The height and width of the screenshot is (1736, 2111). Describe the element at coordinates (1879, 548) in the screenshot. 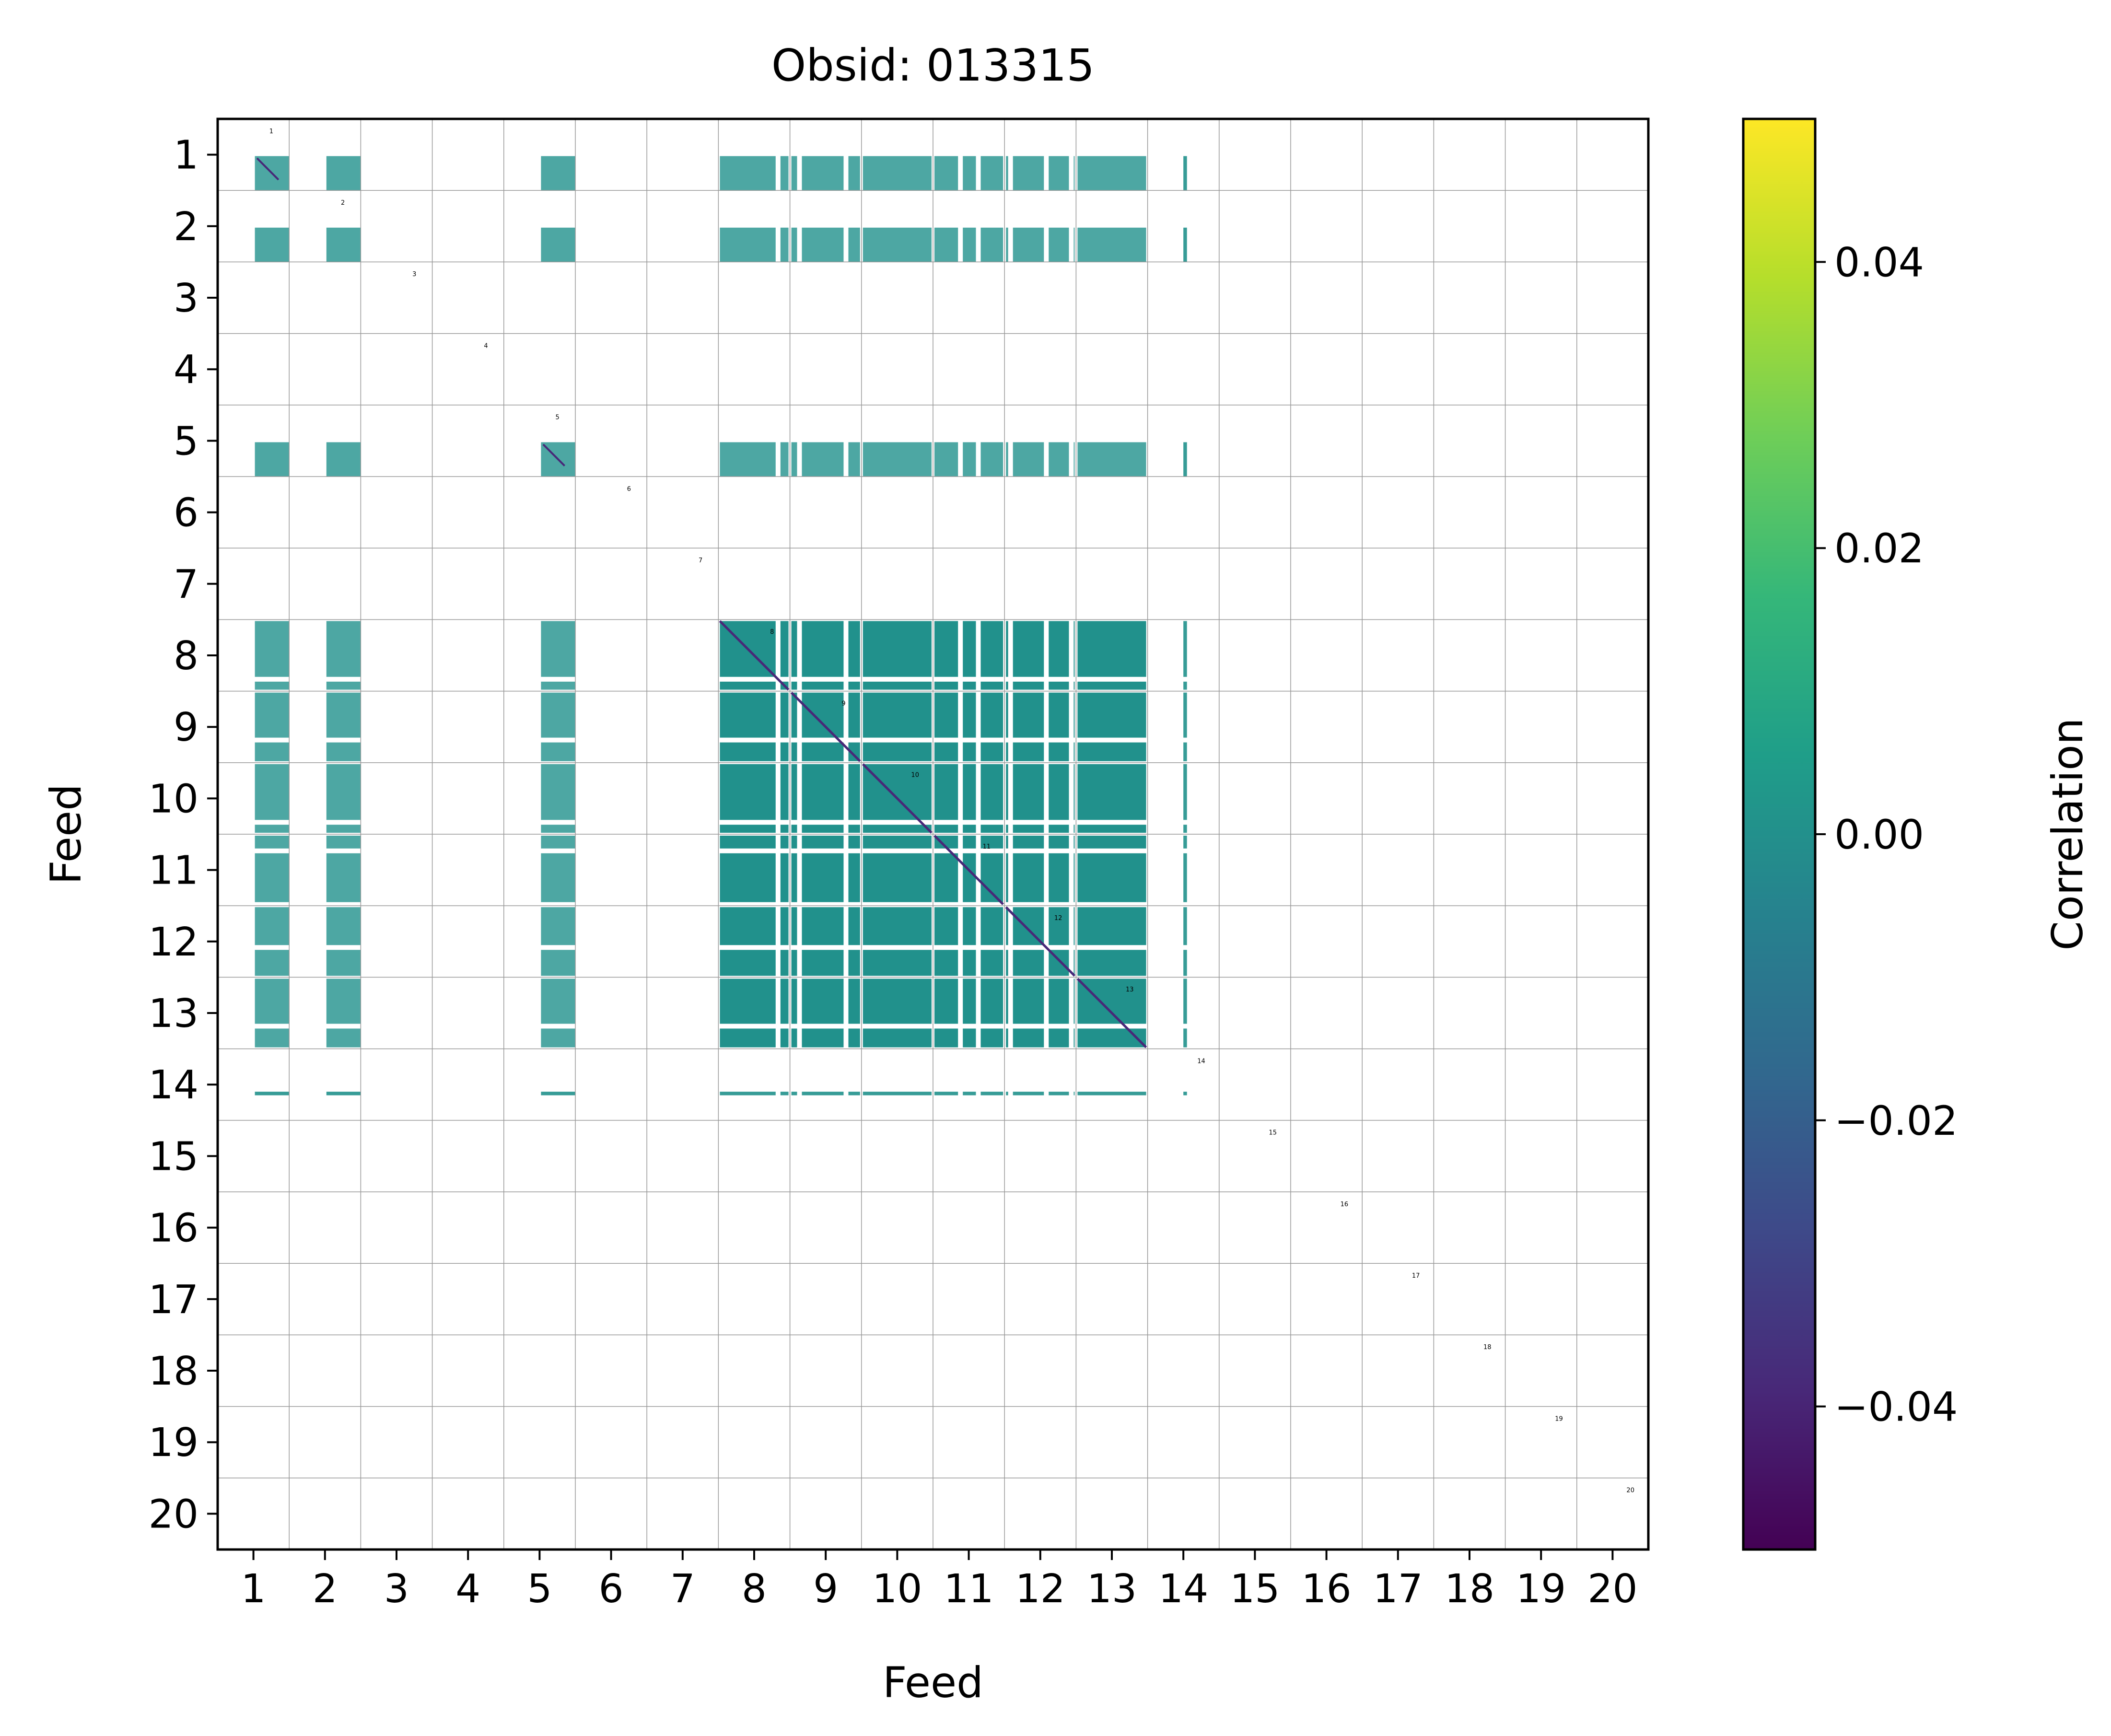

I see `colorbar-tick-label: 0.02` at that location.